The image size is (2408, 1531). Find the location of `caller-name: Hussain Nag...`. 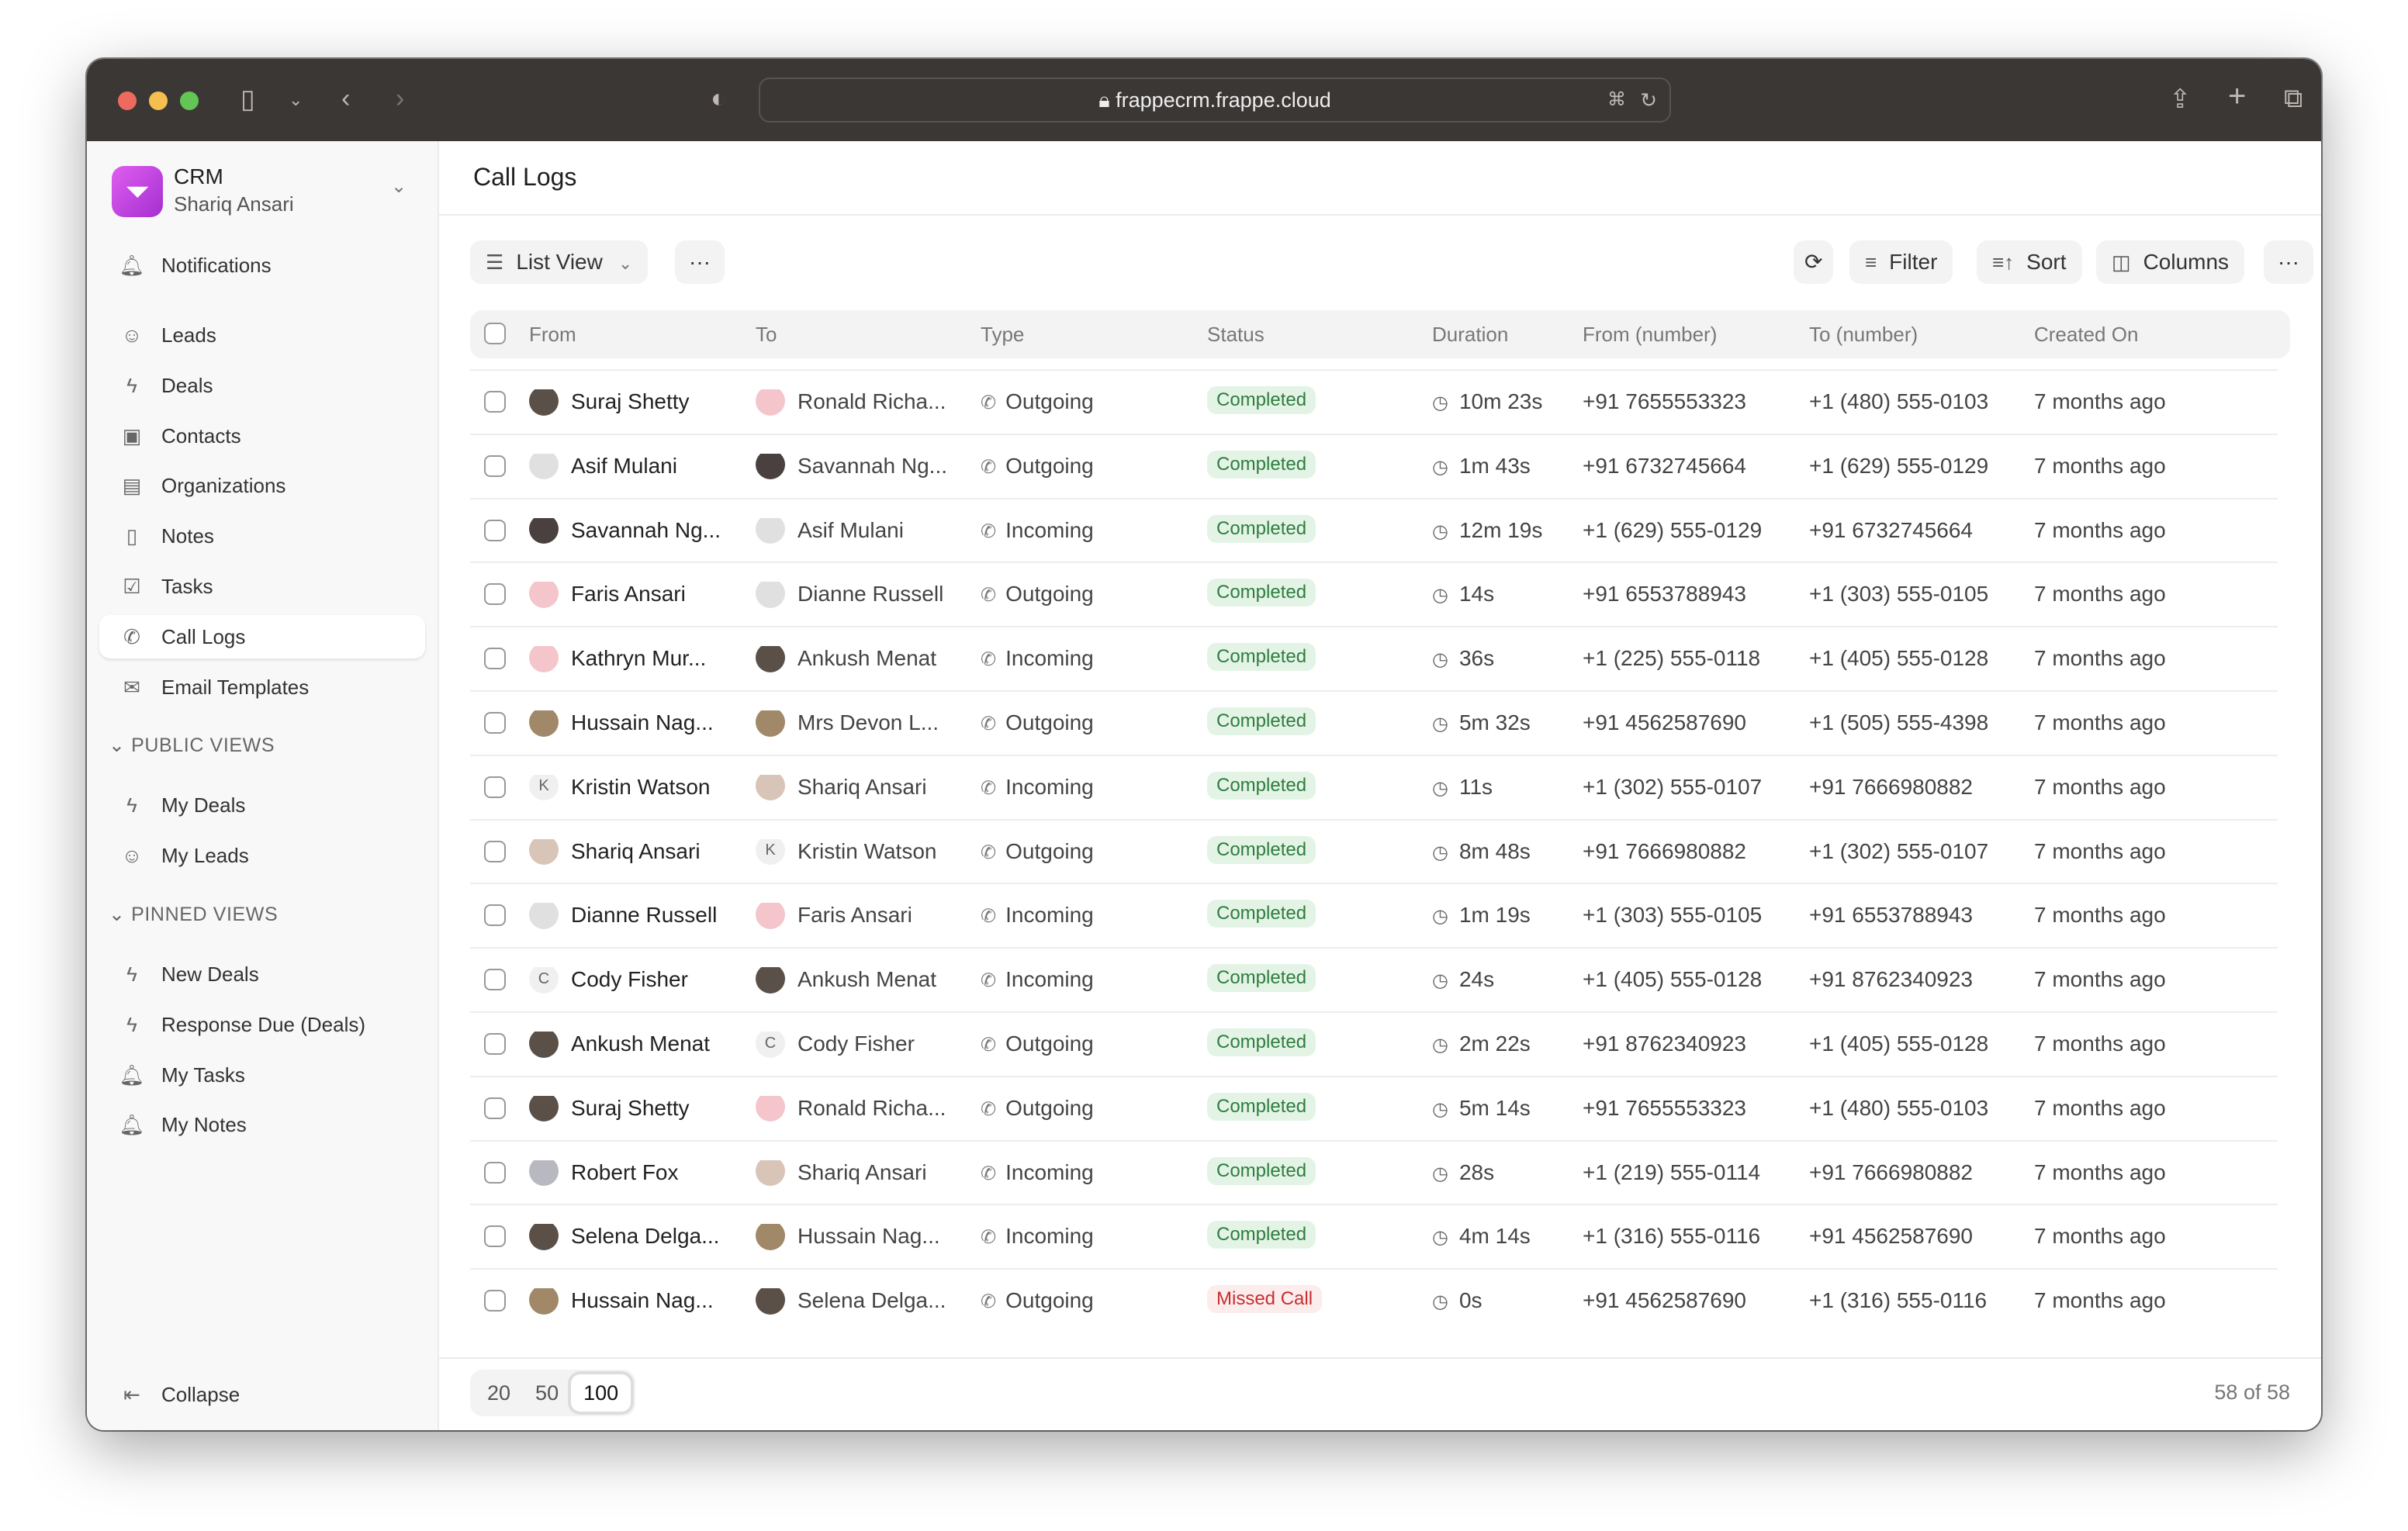

caller-name: Hussain Nag... is located at coordinates (642, 1300).